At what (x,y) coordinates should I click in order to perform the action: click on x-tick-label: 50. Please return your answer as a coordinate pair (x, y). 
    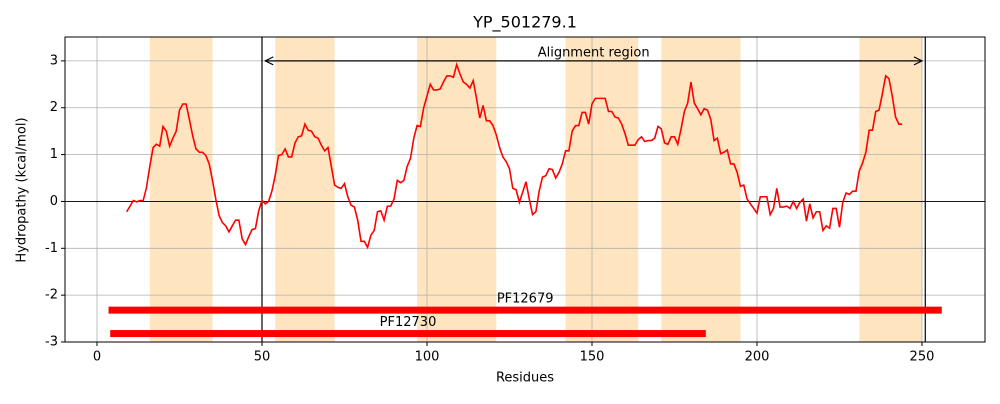
    Looking at the image, I should click on (262, 357).